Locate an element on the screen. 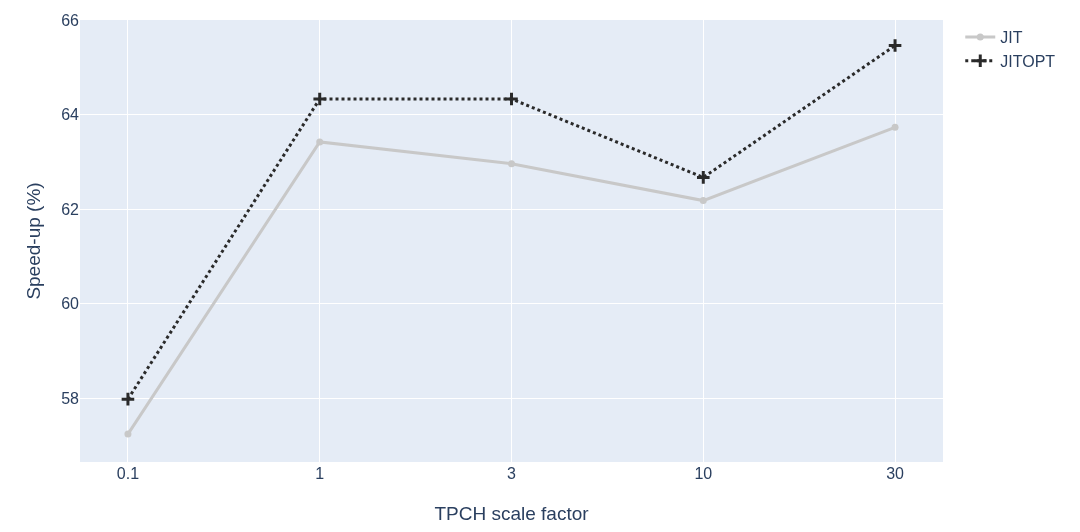 This screenshot has width=1080, height=532. legend-label: JITOPT is located at coordinates (1028, 61).